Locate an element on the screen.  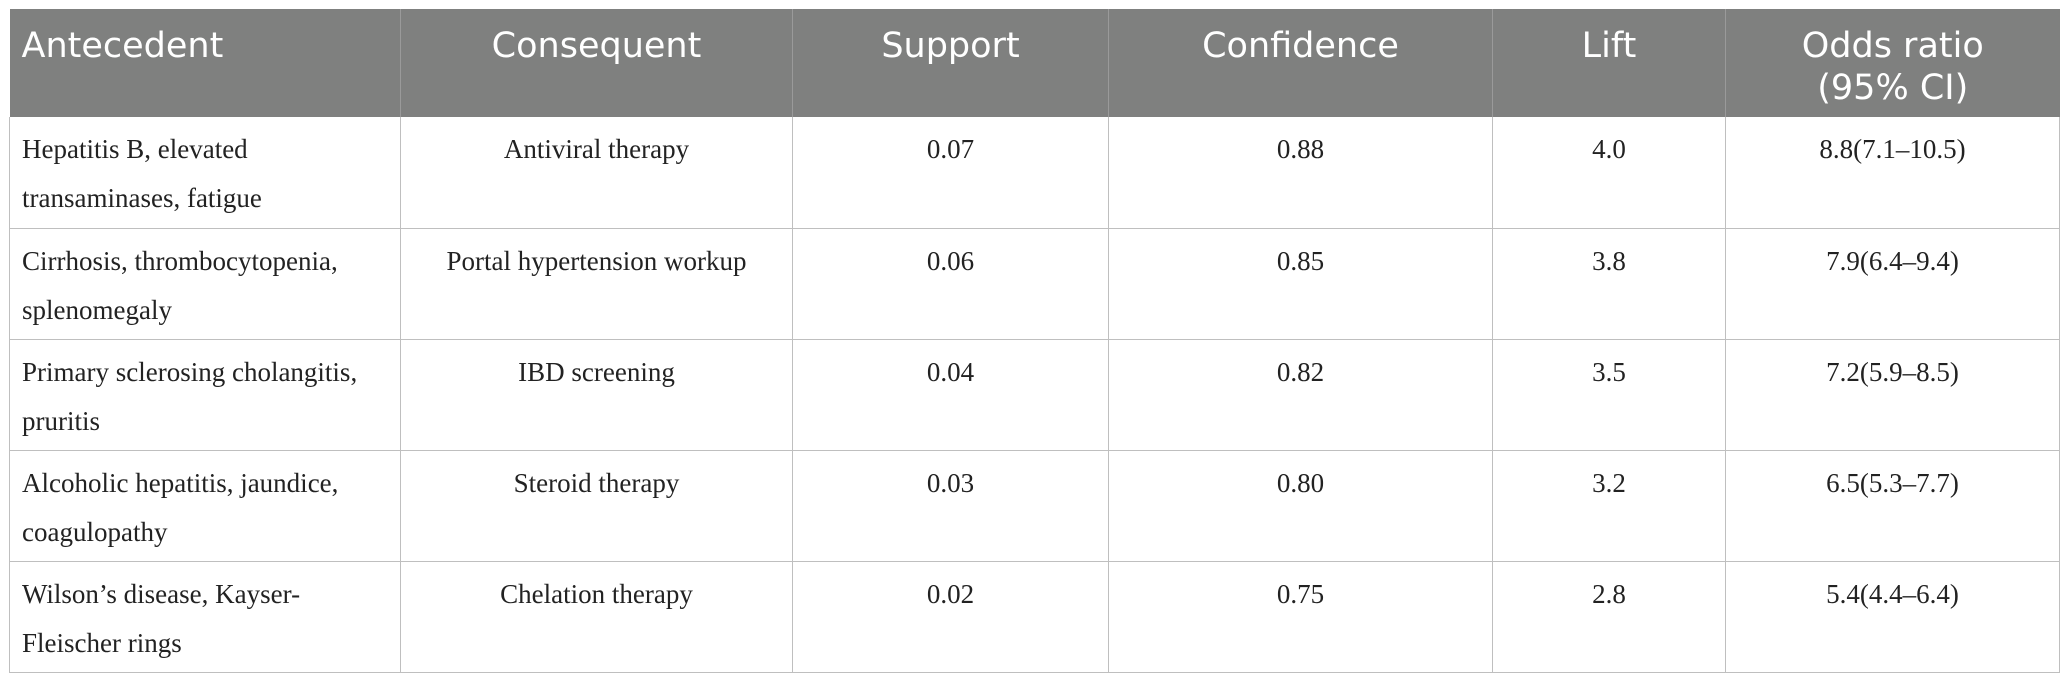
antecedent-line1: Hepatitis B, elevated is located at coordinates (135, 149).